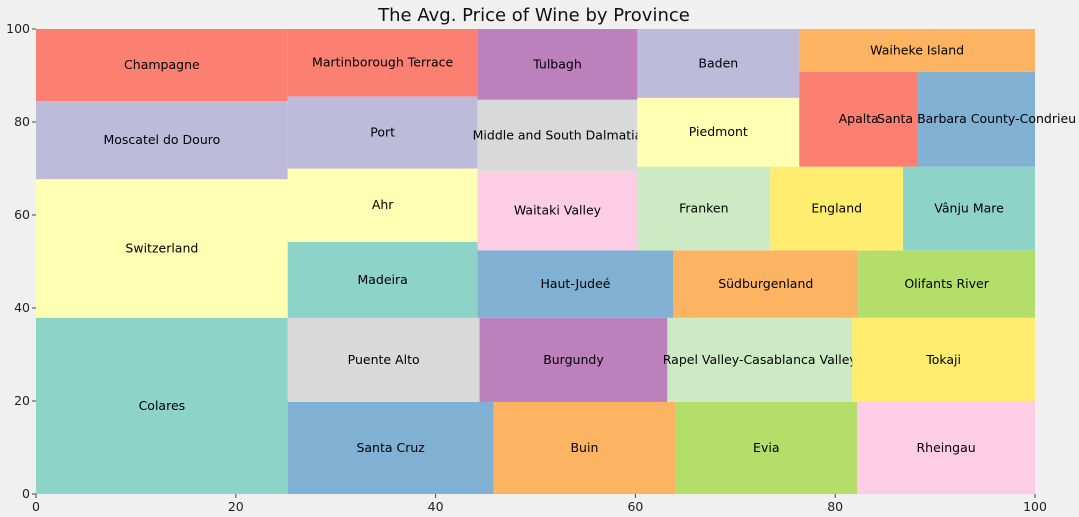  I want to click on x-tick-label: 0, so click(36, 506).